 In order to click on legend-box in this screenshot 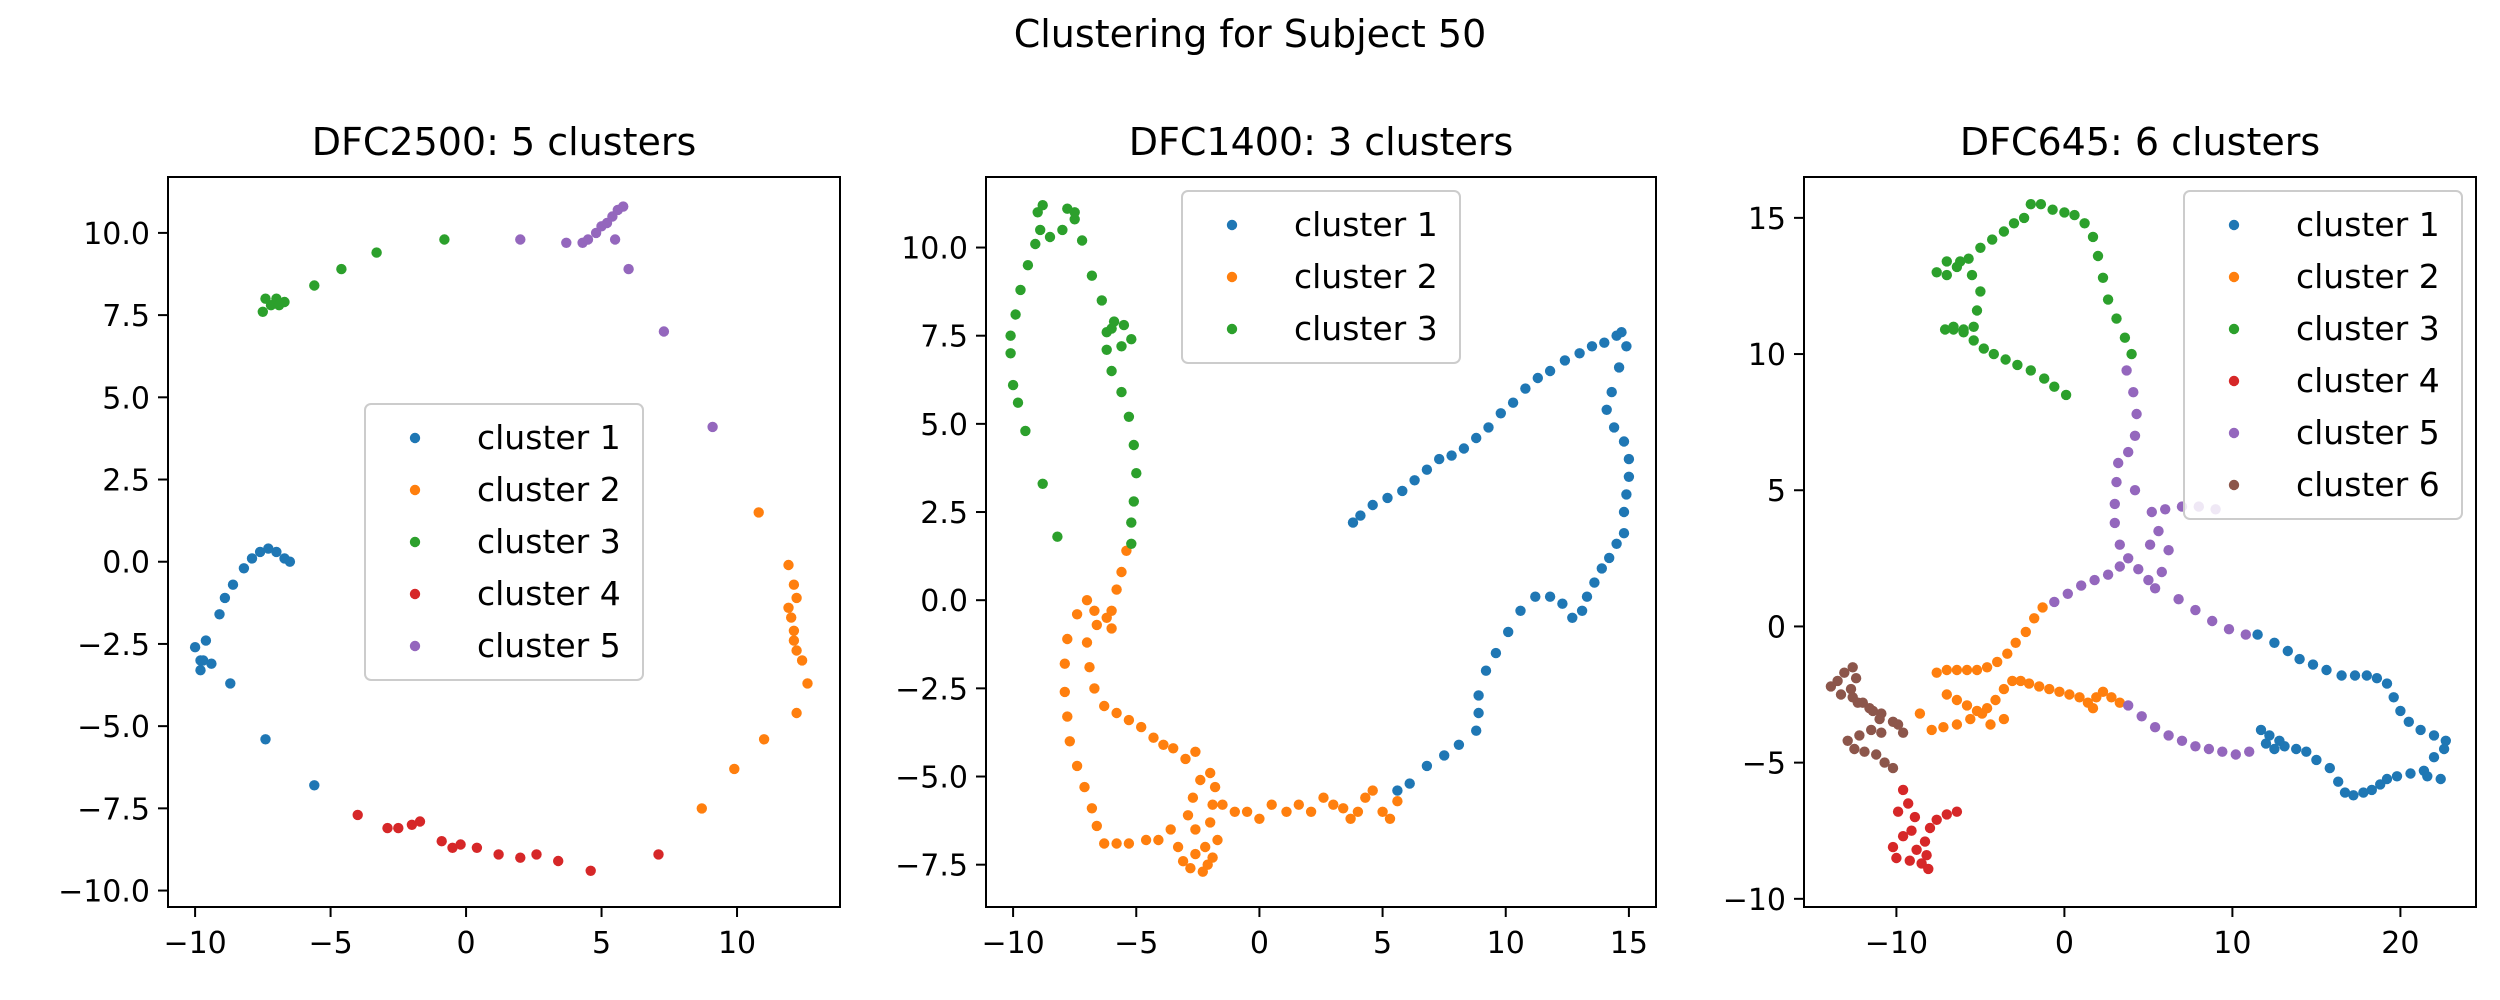, I will do `click(504, 542)`.